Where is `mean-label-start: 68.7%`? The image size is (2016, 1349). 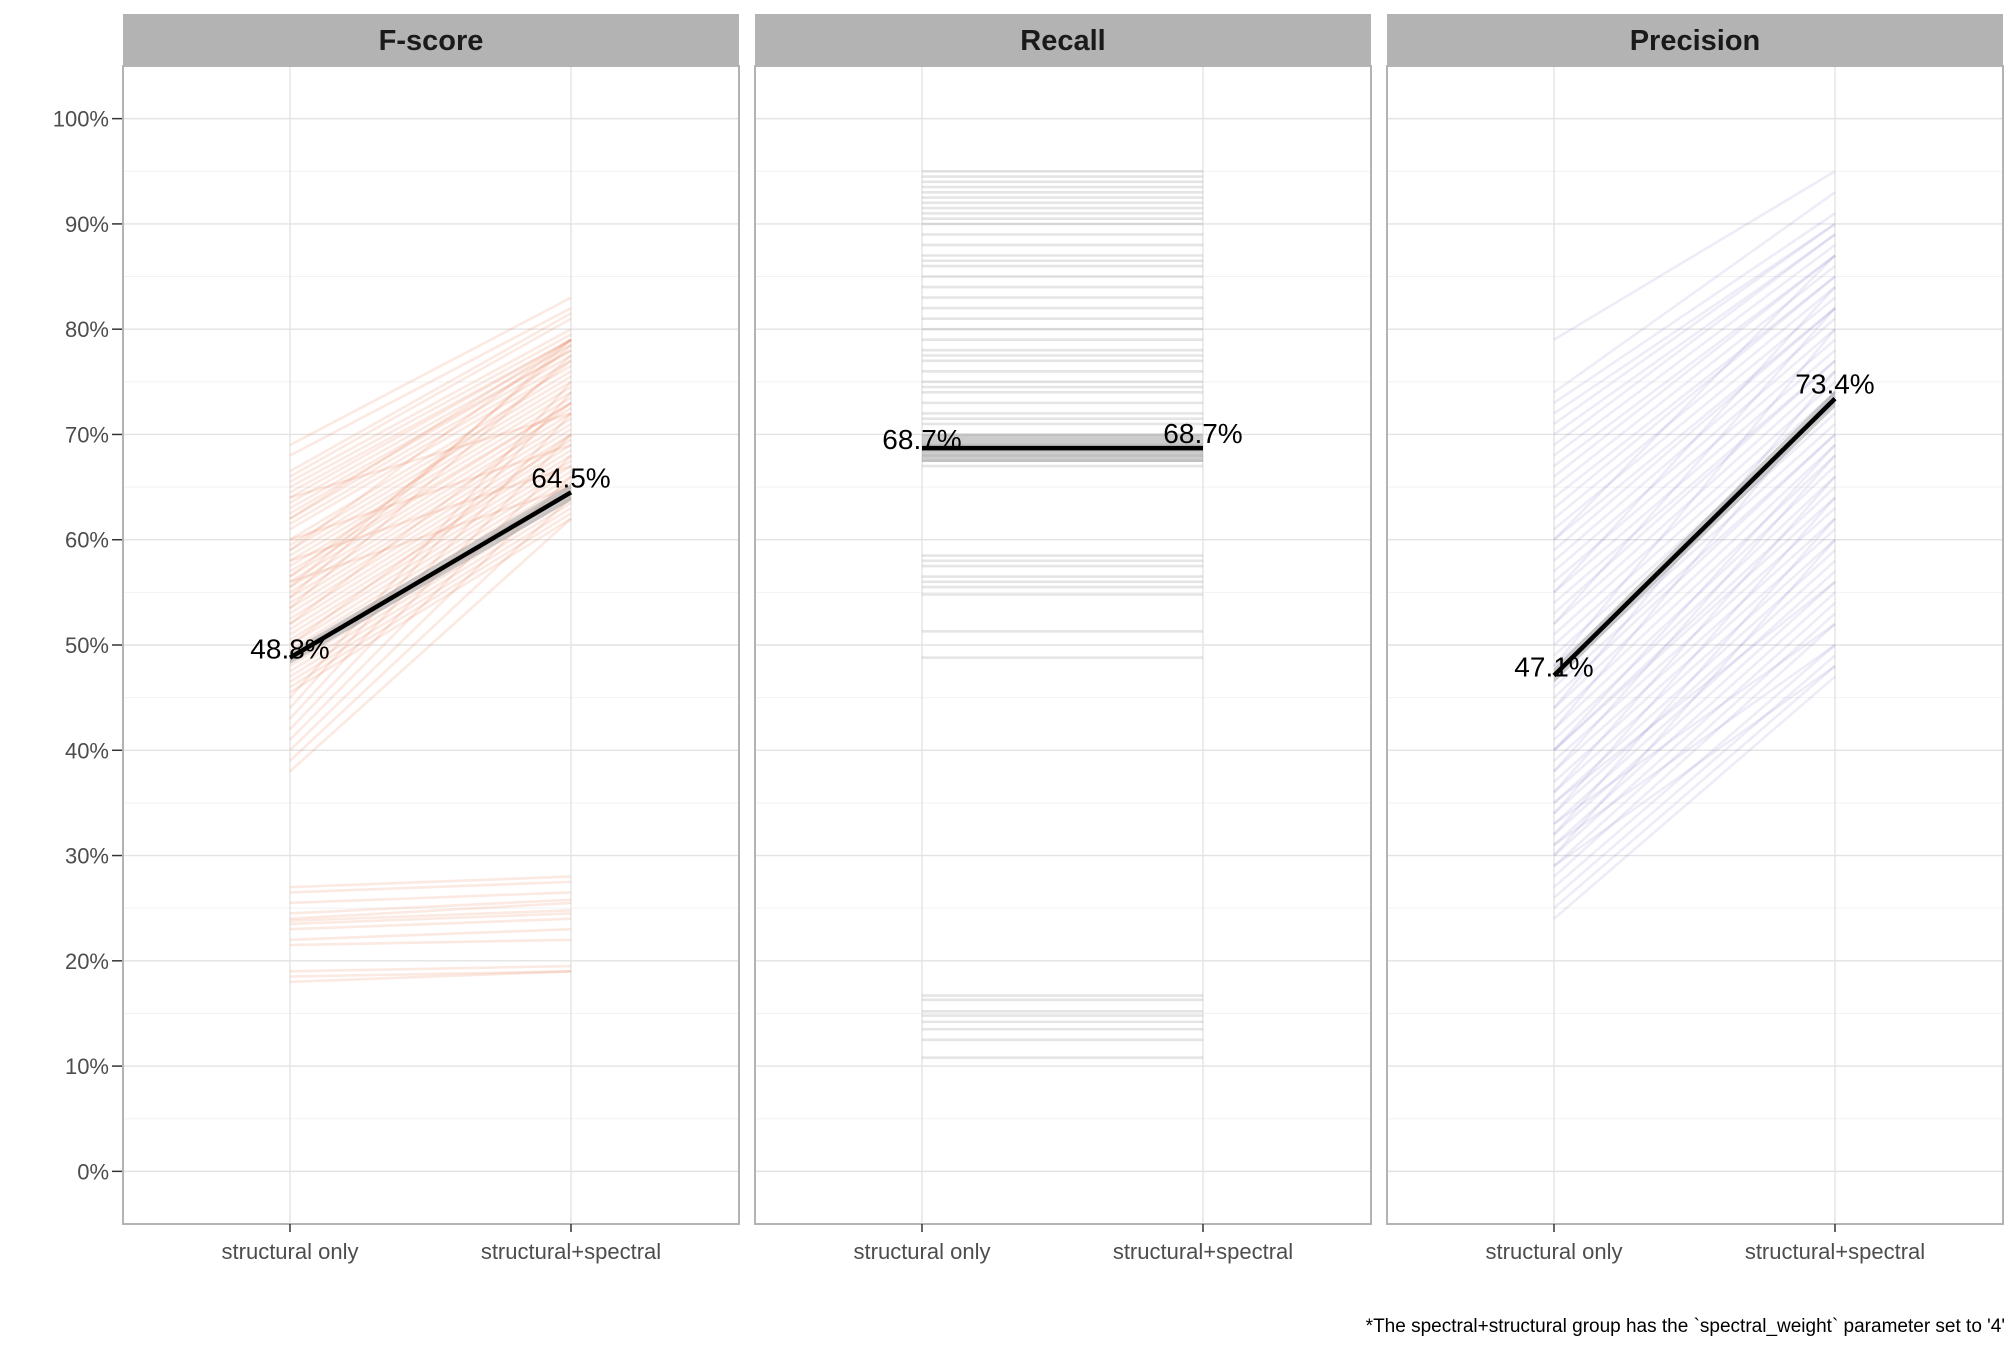 mean-label-start: 68.7% is located at coordinates (921, 439).